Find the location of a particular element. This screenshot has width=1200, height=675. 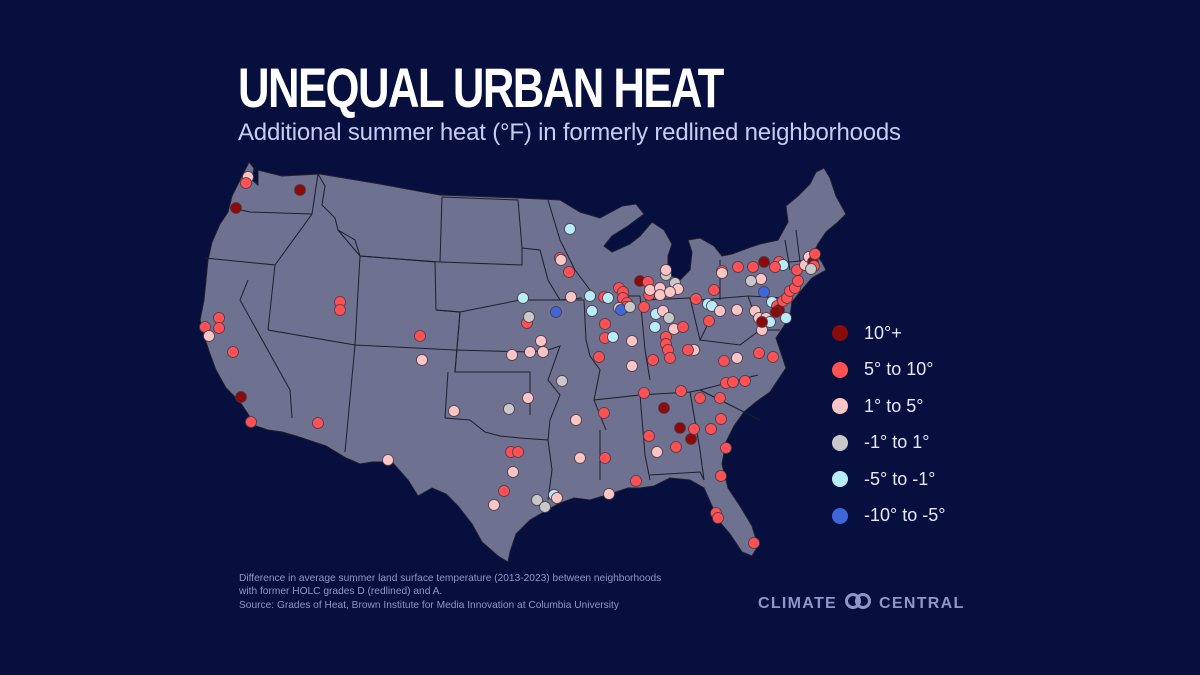

legend-label: -1° to 1° is located at coordinates (897, 442).